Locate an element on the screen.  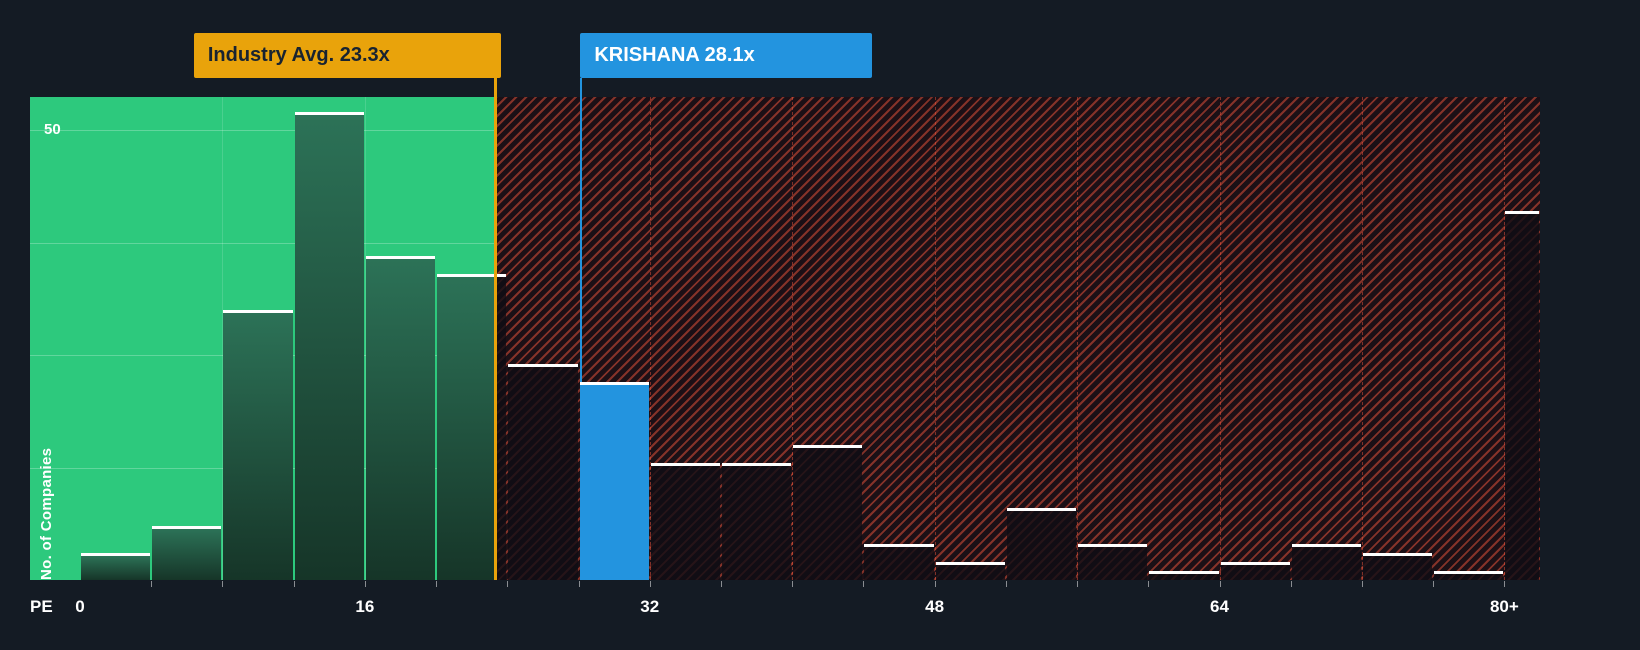
company-bar is located at coordinates (614, 481).